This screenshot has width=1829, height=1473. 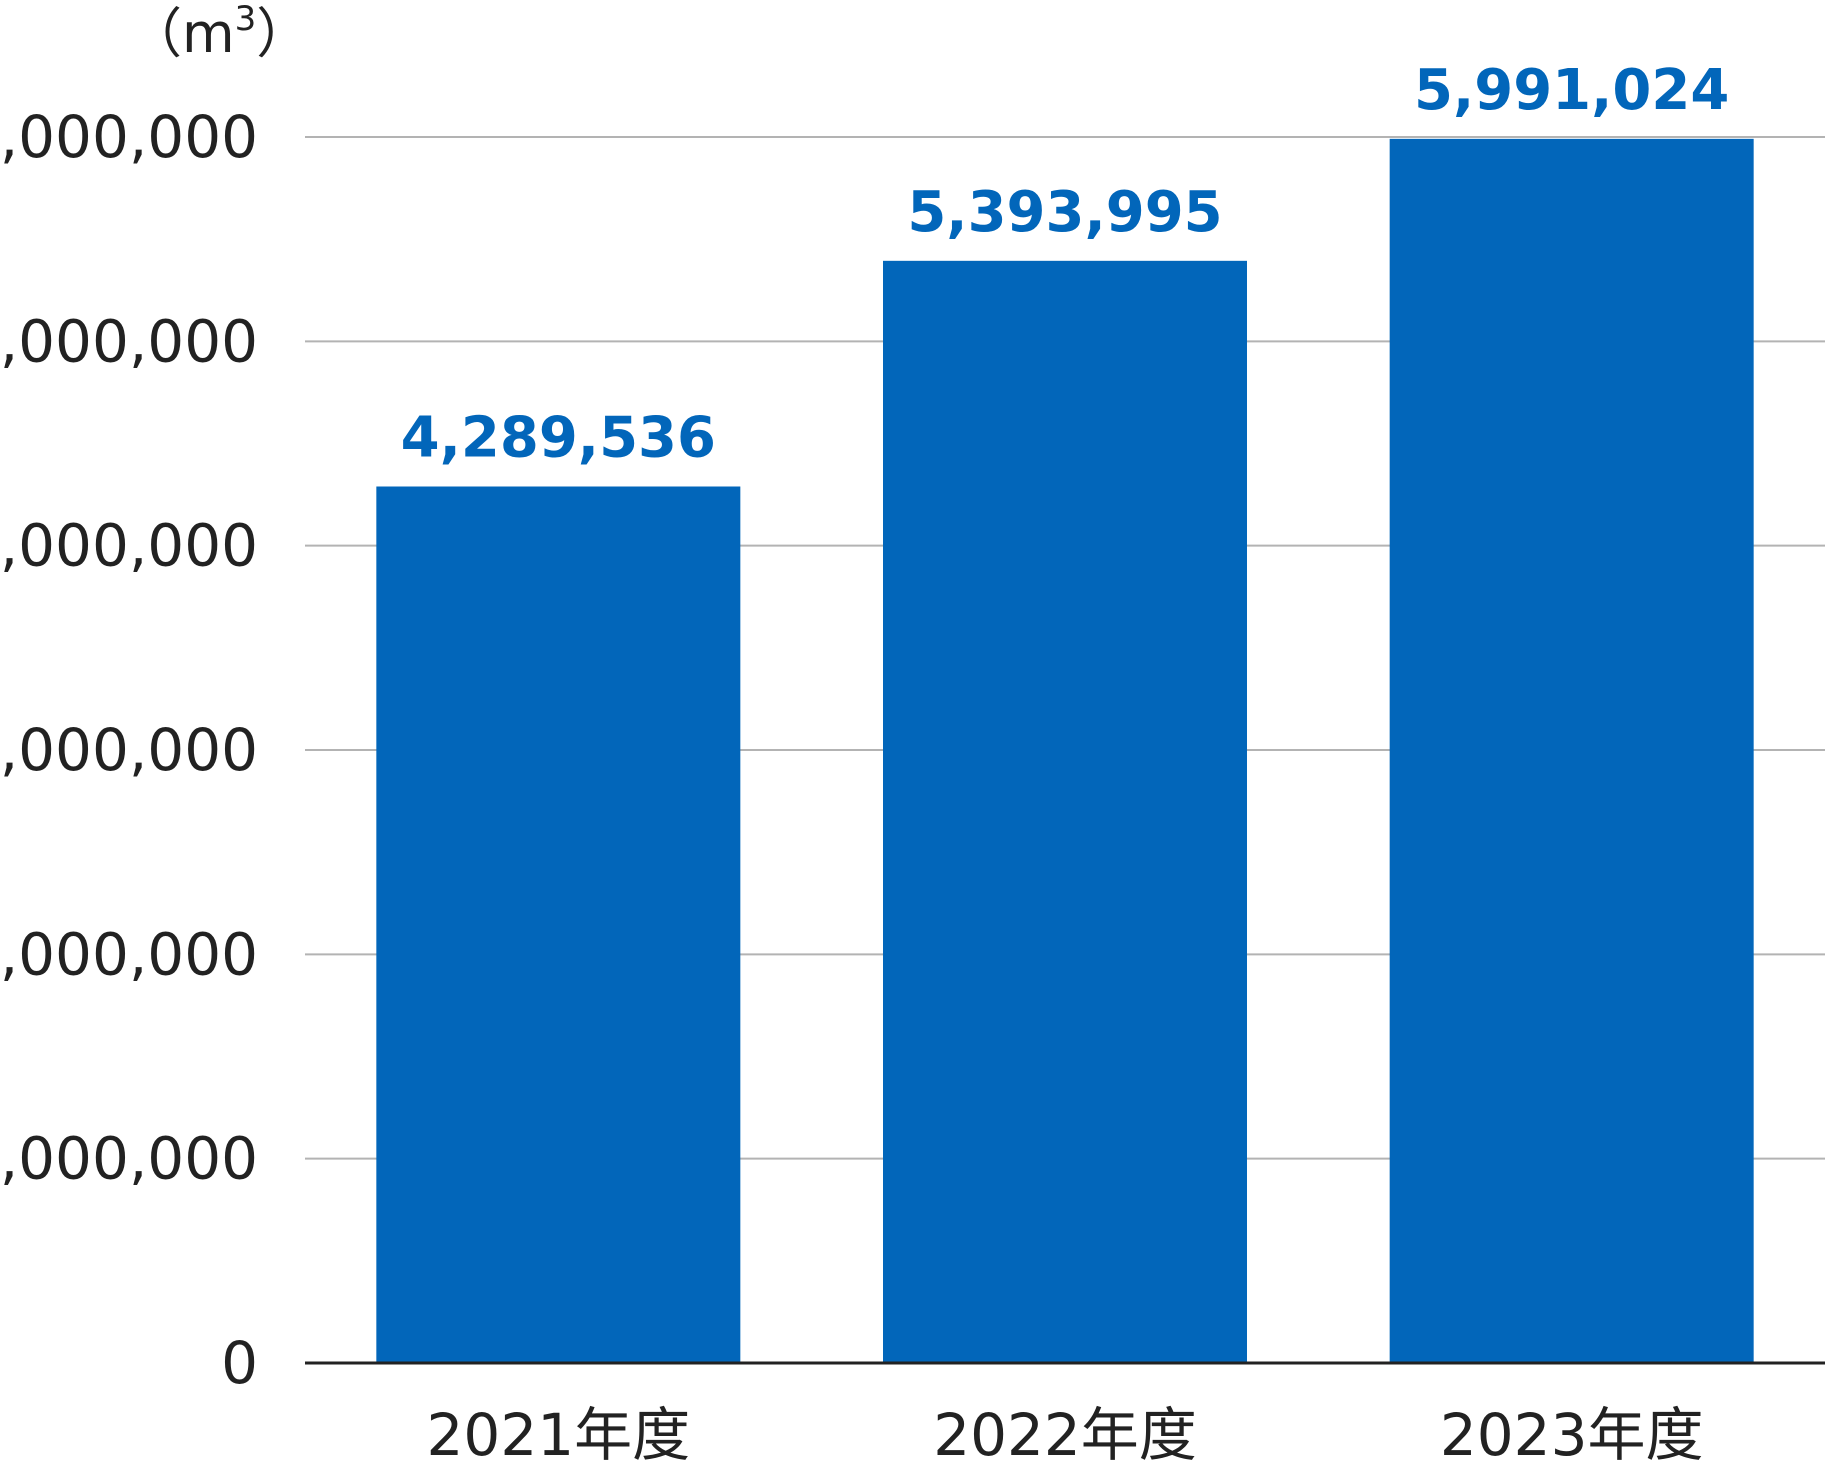 I want to click on y-tick-label: 5,000,000, so click(x=129, y=341).